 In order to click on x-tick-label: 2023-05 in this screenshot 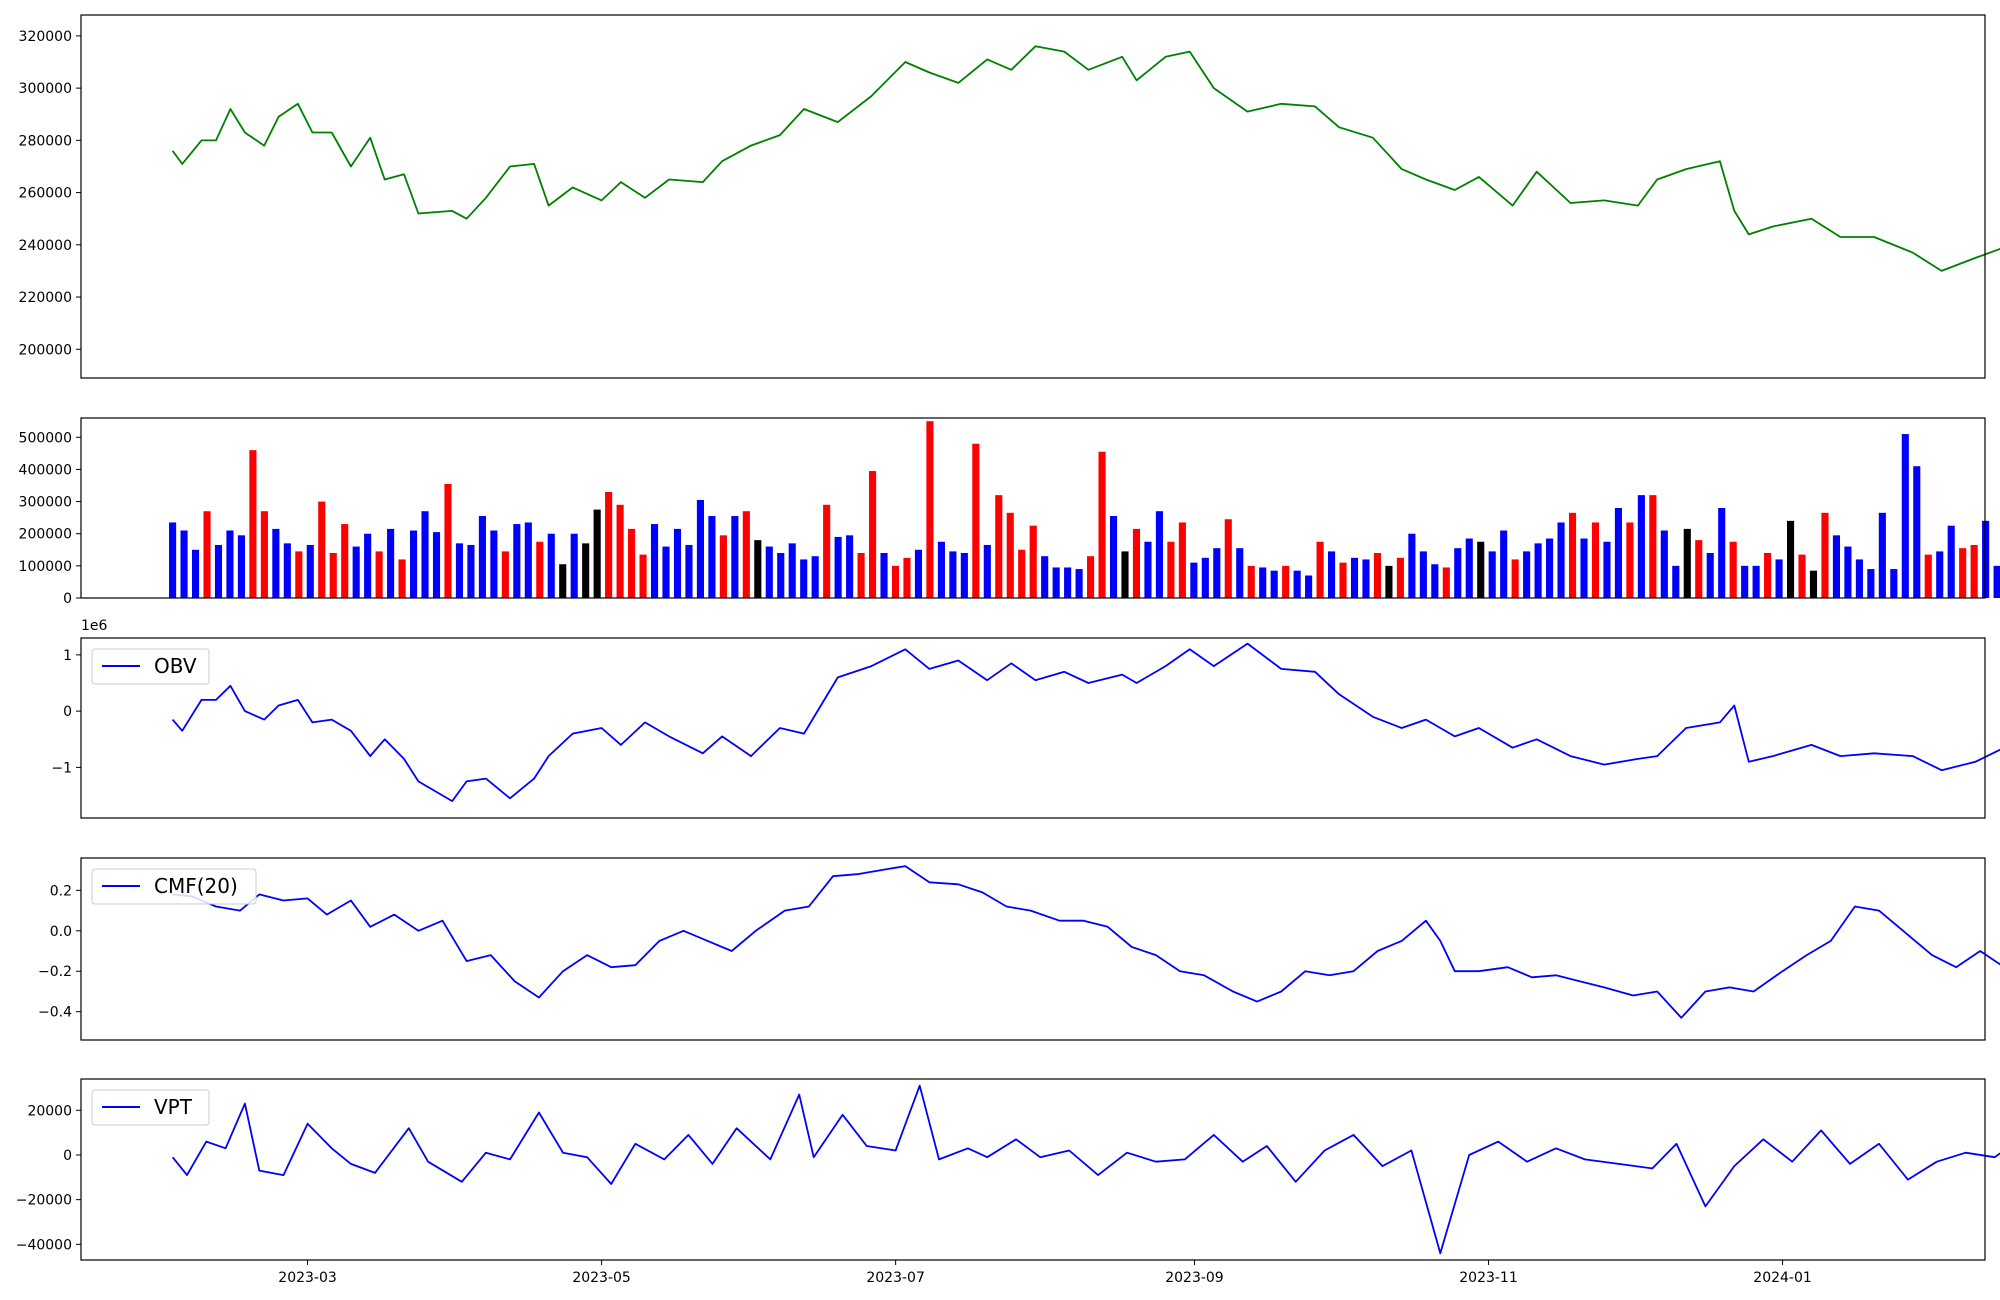, I will do `click(601, 1278)`.